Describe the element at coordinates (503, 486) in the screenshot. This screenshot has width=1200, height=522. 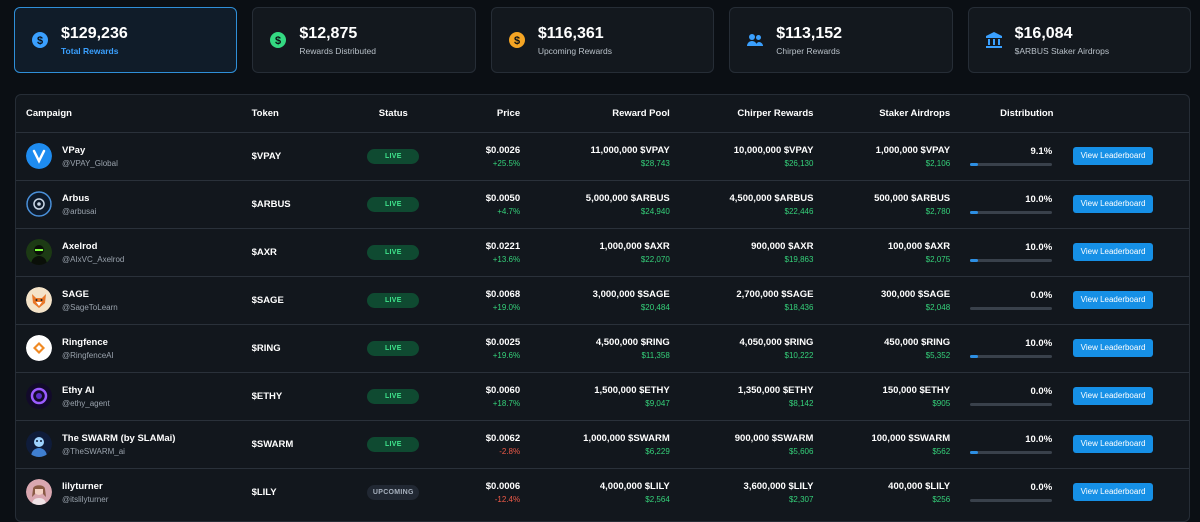
I see `price-value: $0.0006` at that location.